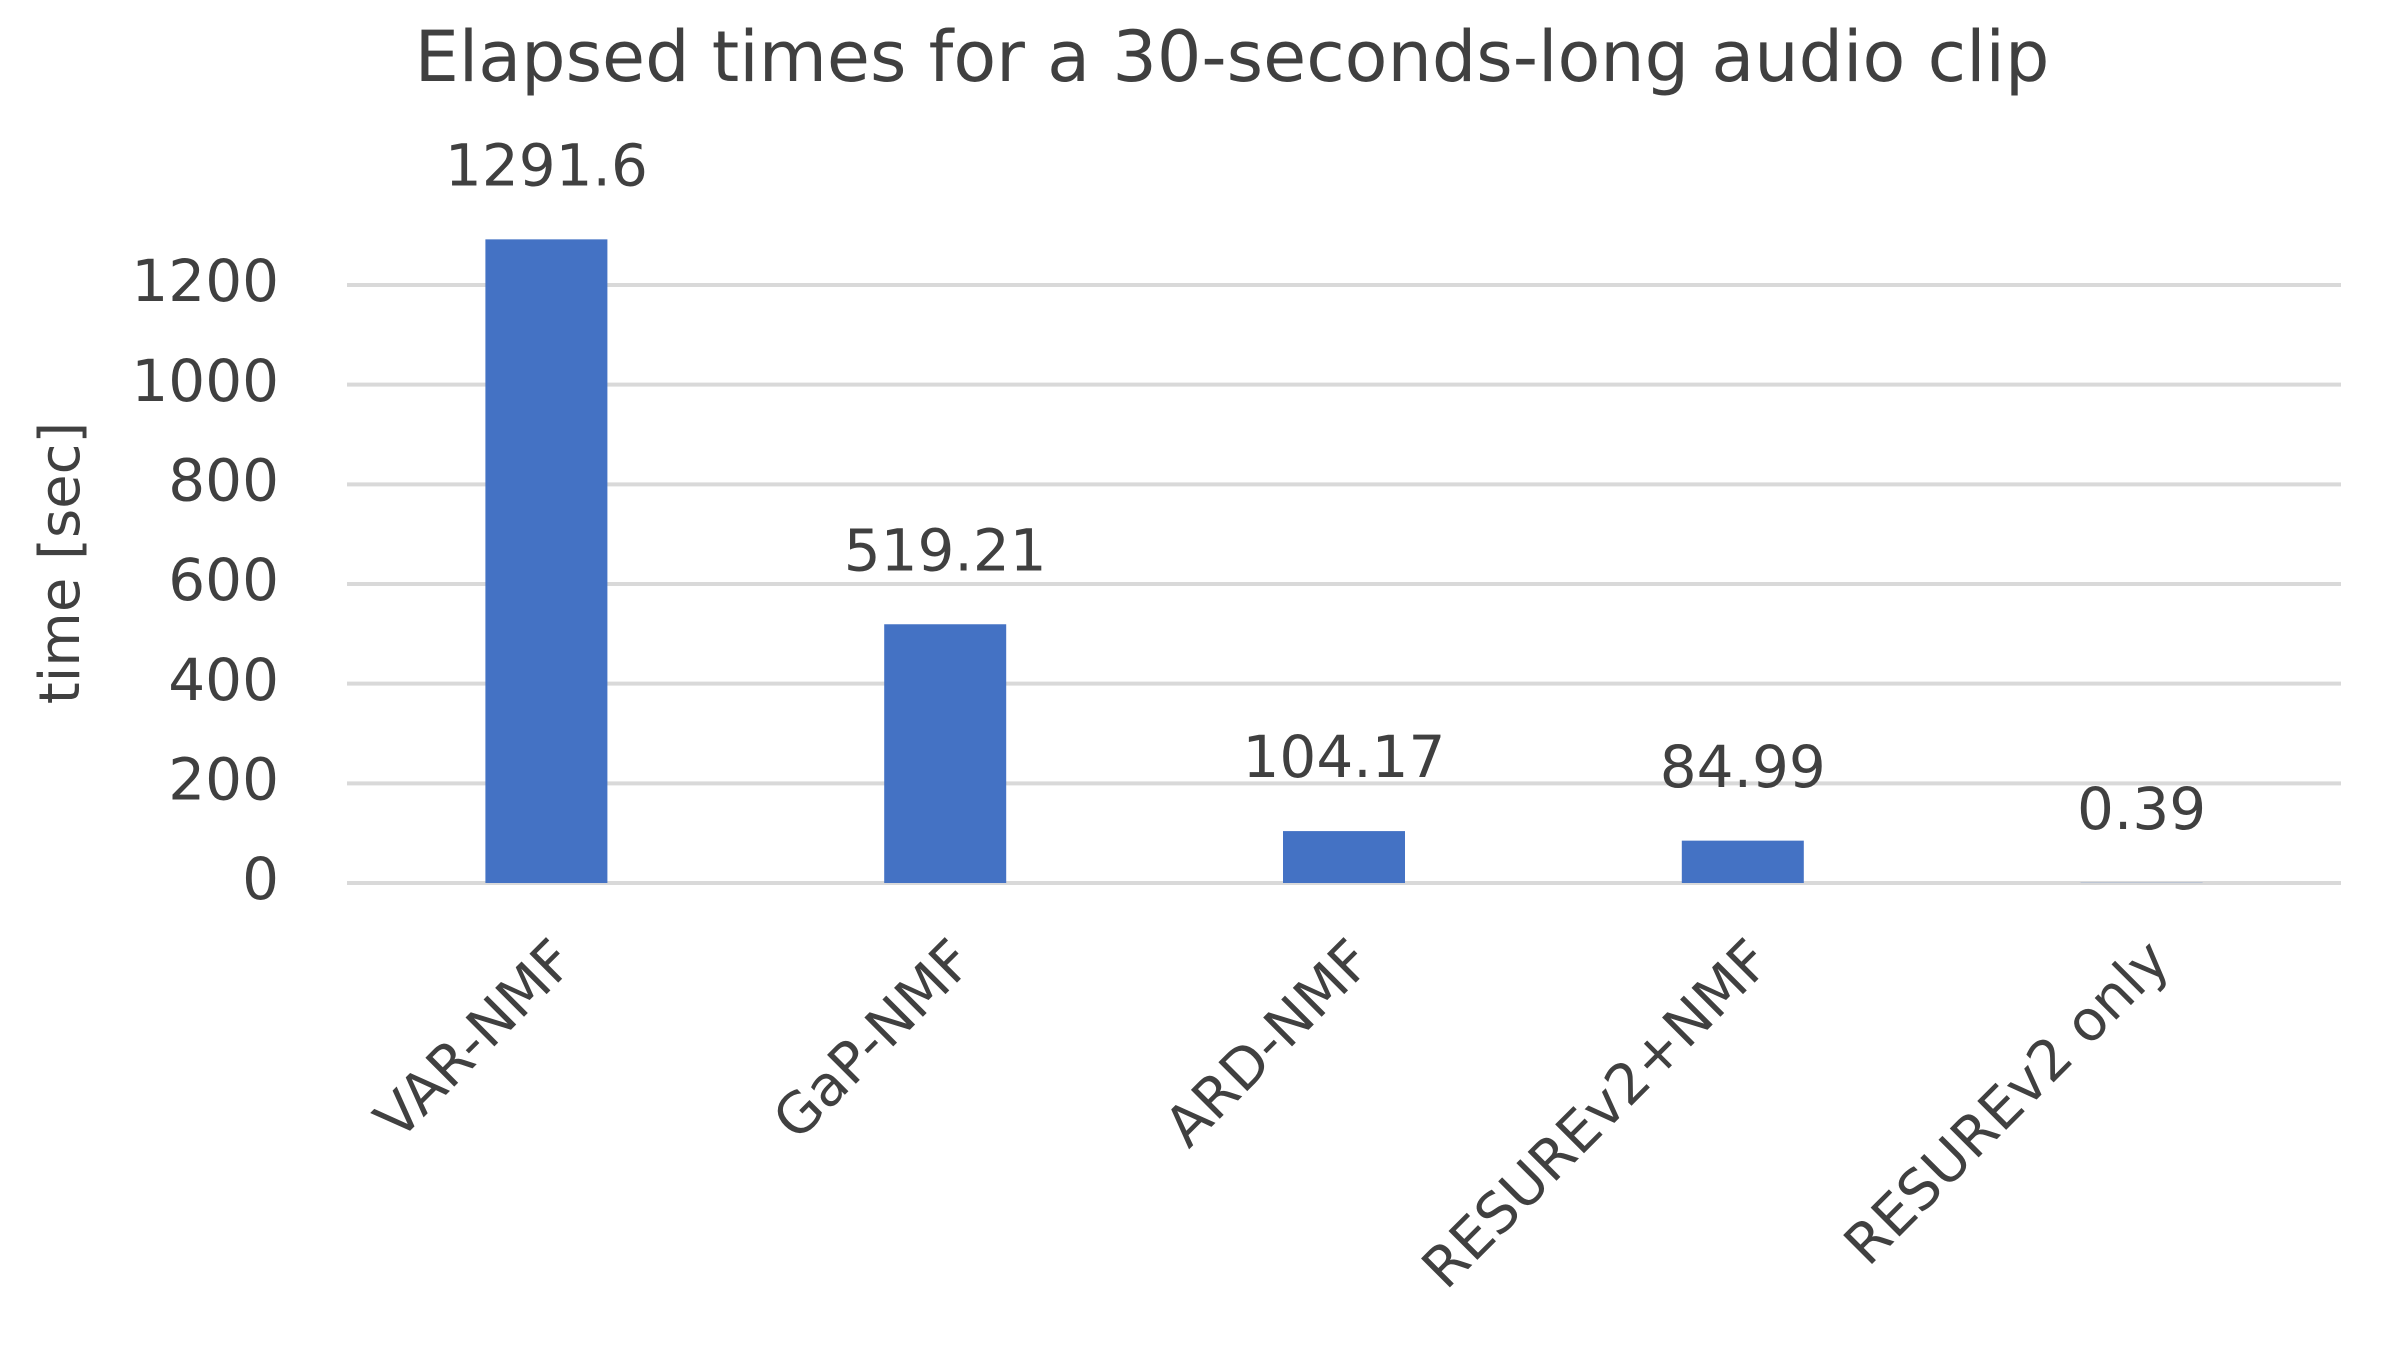 This screenshot has width=2386, height=1346. Describe the element at coordinates (2141, 809) in the screenshot. I see `data-label: 0.39` at that location.